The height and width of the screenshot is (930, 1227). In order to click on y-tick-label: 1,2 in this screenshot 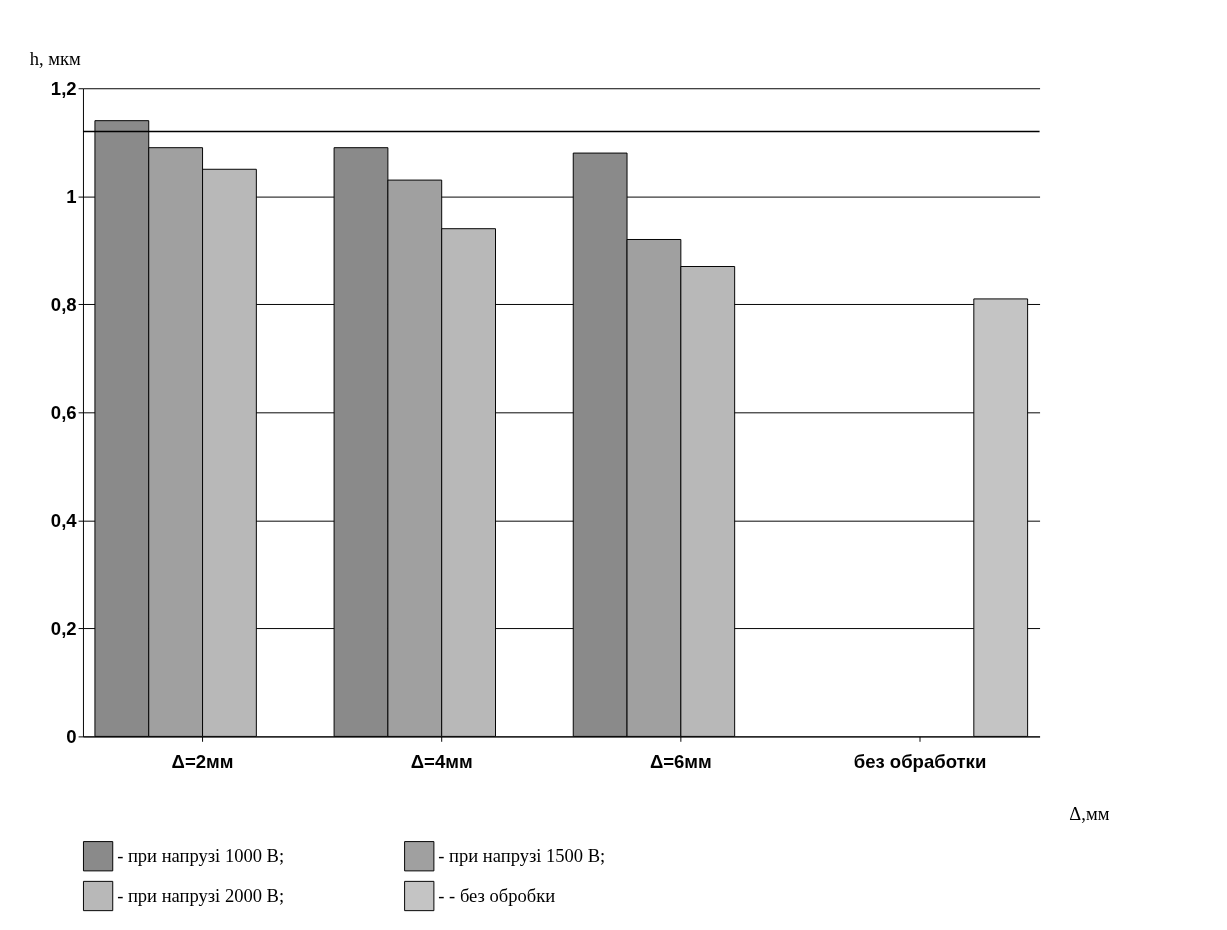, I will do `click(63, 88)`.